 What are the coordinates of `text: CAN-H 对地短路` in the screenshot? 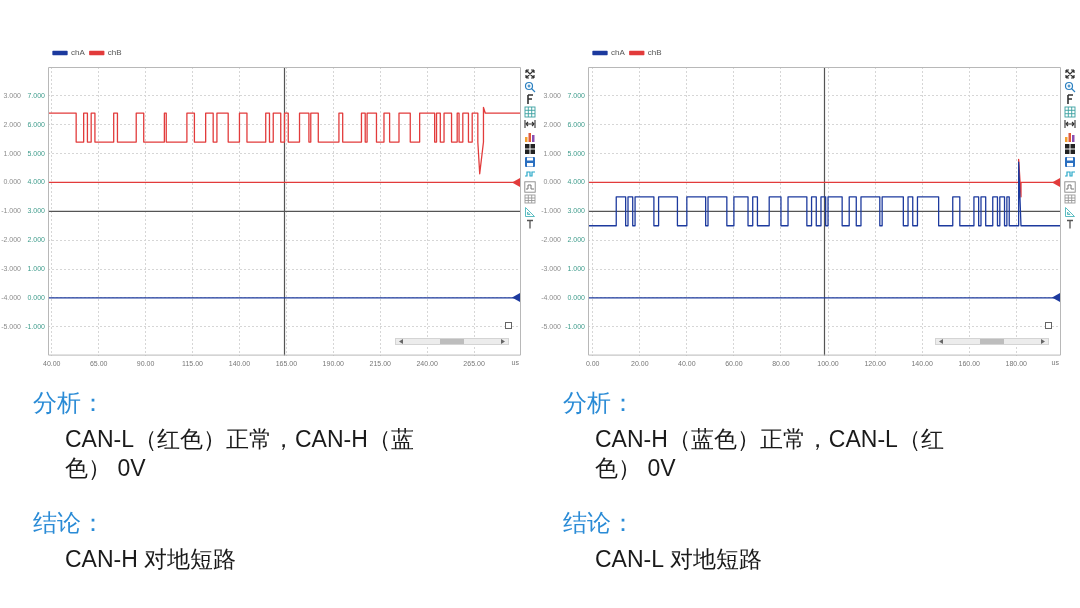 It's located at (151, 559).